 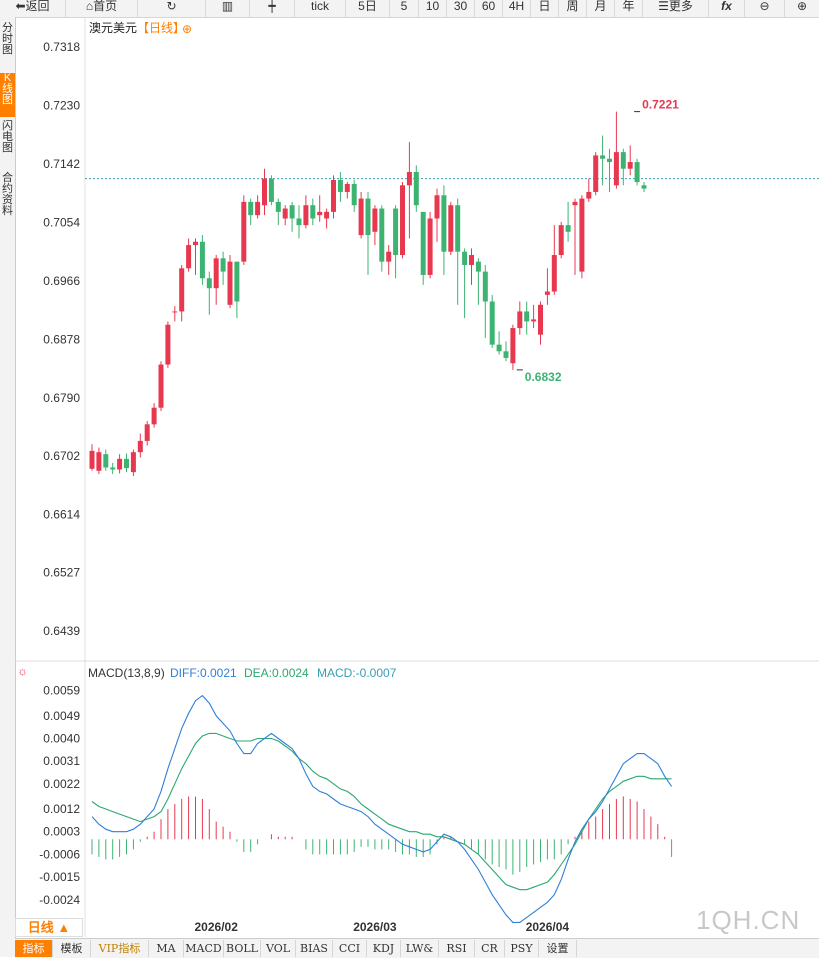 I want to click on kline-type-button: ▥, so click(x=228, y=8).